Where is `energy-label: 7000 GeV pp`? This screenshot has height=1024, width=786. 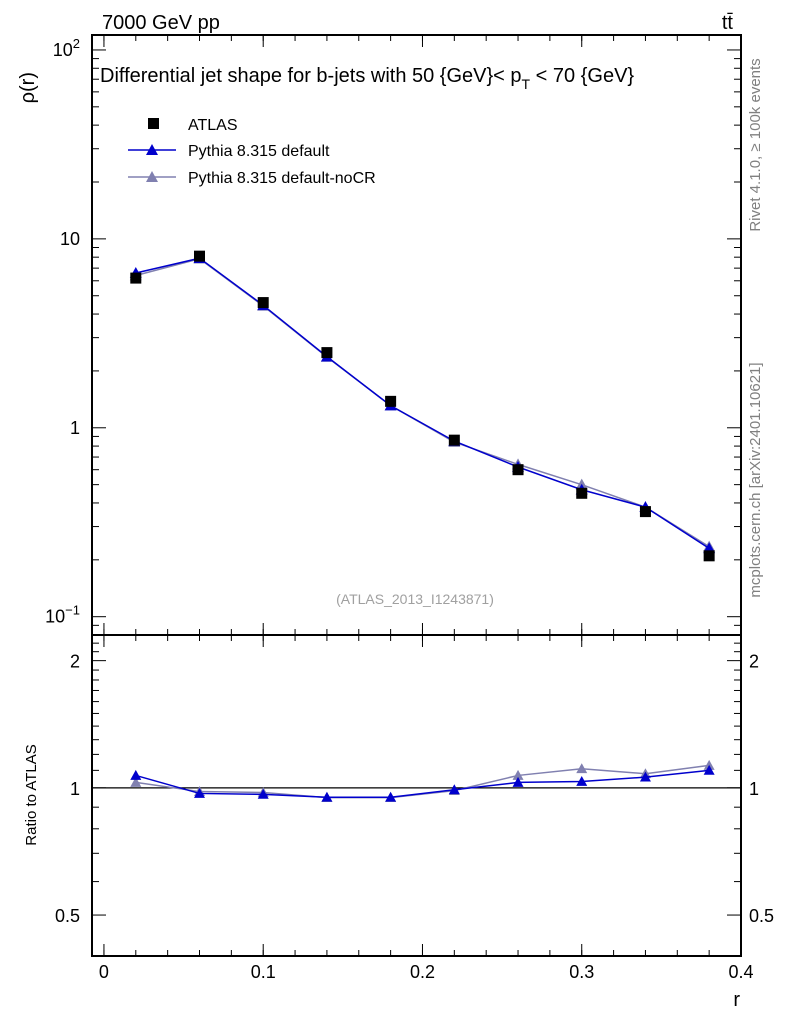 energy-label: 7000 GeV pp is located at coordinates (161, 23).